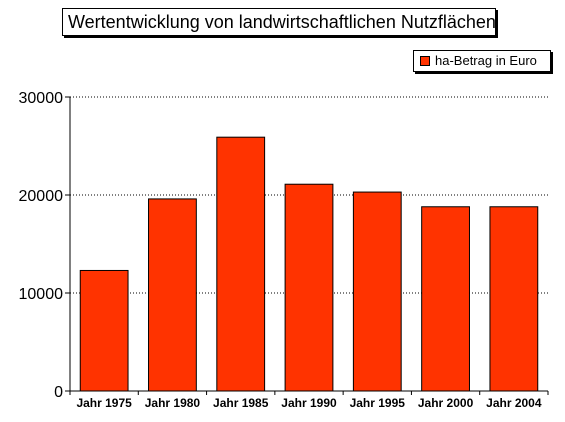 The image size is (565, 422). Describe the element at coordinates (514, 403) in the screenshot. I see `x-tick-label-6: Jahr 2004` at that location.